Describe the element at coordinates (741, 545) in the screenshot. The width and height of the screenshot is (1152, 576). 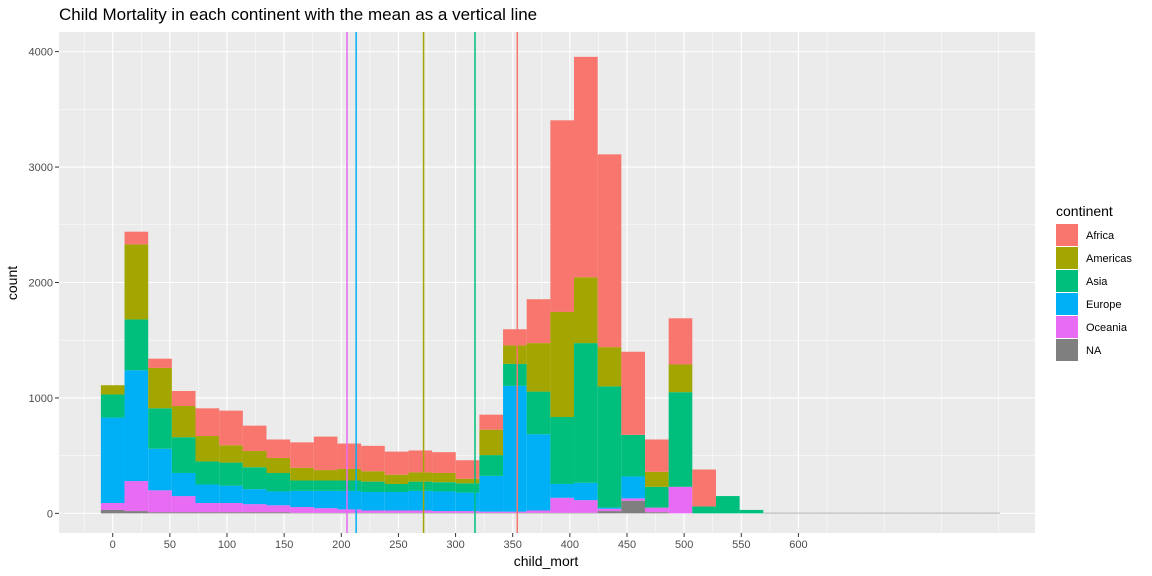
I see `x-tick-label: 550` at that location.